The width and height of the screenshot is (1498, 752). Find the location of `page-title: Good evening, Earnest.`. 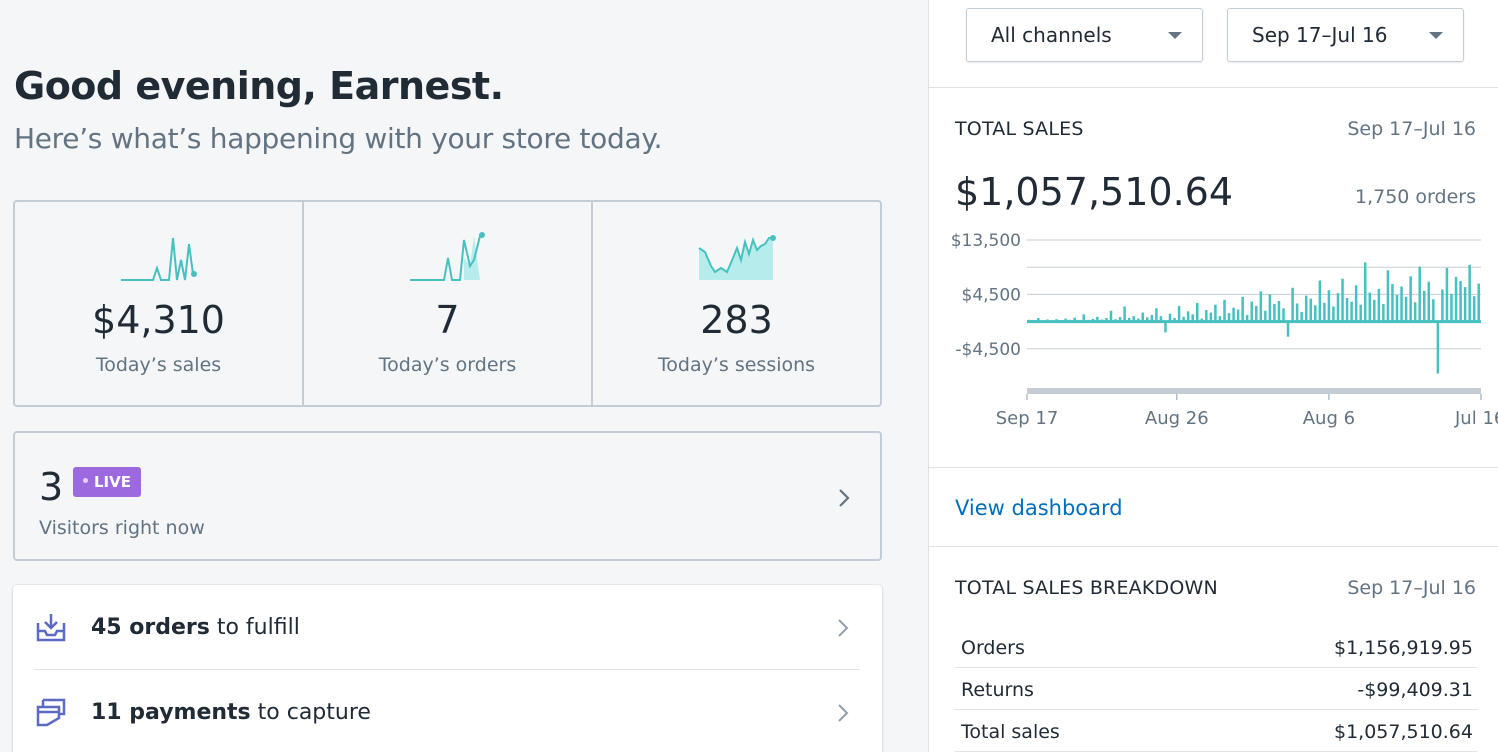

page-title: Good evening, Earnest. is located at coordinates (259, 86).